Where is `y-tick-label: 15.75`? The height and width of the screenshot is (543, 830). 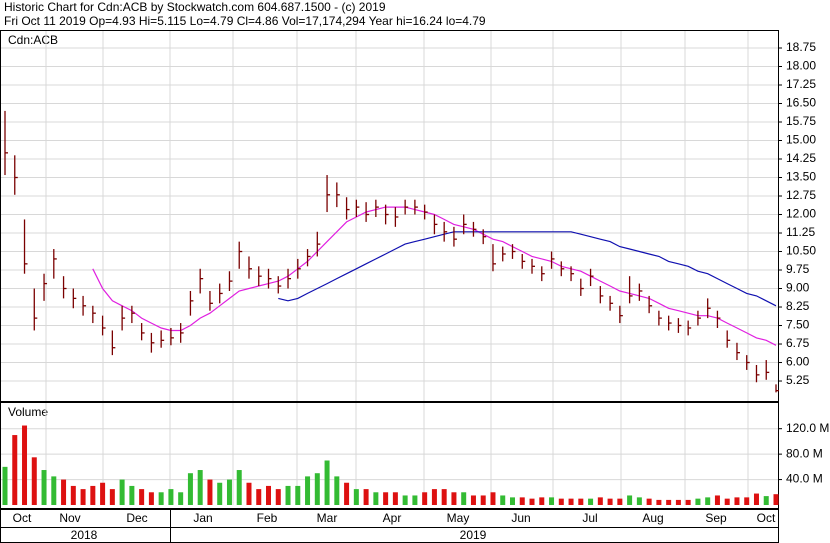 y-tick-label: 15.75 is located at coordinates (801, 121).